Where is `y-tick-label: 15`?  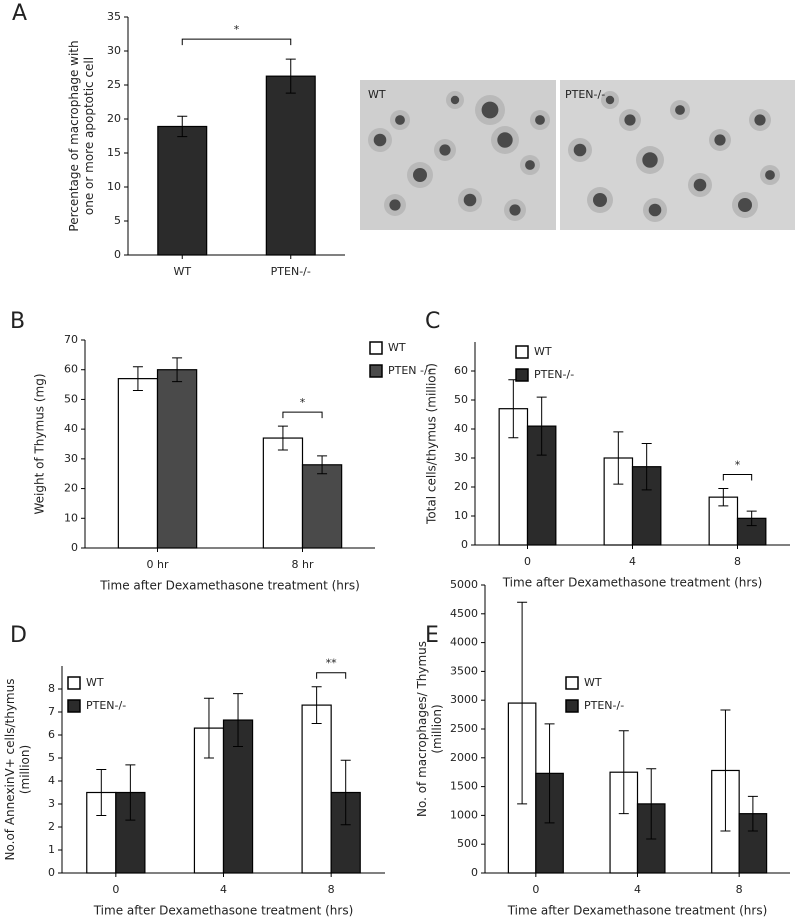 y-tick-label: 15 is located at coordinates (114, 152).